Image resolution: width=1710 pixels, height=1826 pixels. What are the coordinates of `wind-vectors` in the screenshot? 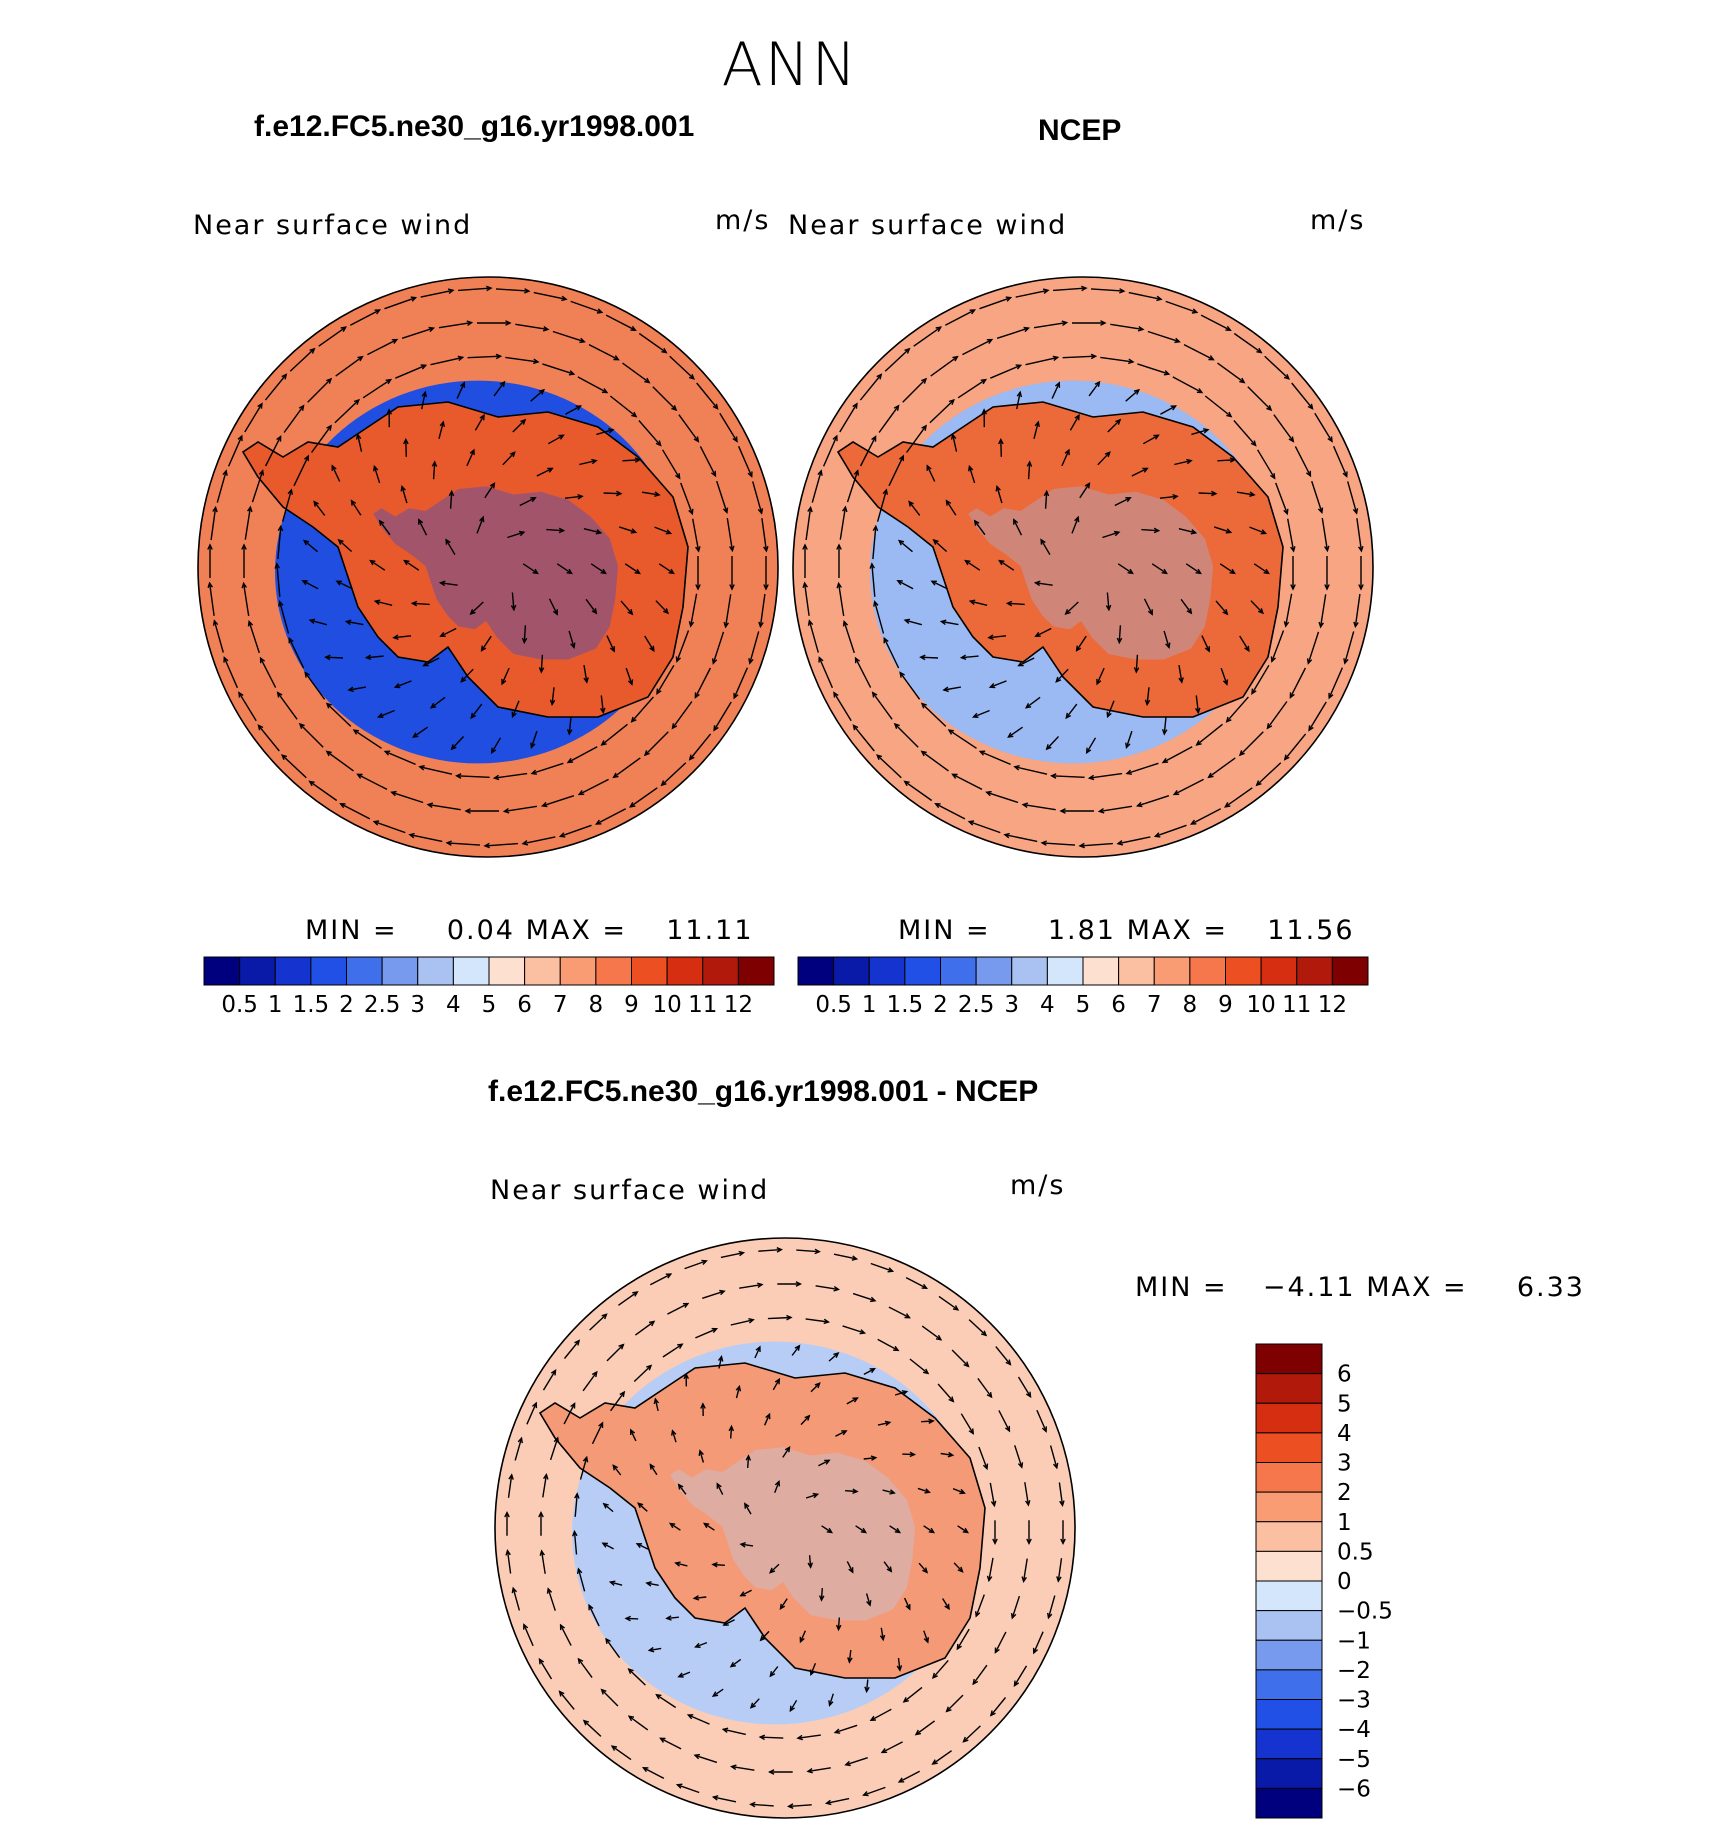 It's located at (488, 567).